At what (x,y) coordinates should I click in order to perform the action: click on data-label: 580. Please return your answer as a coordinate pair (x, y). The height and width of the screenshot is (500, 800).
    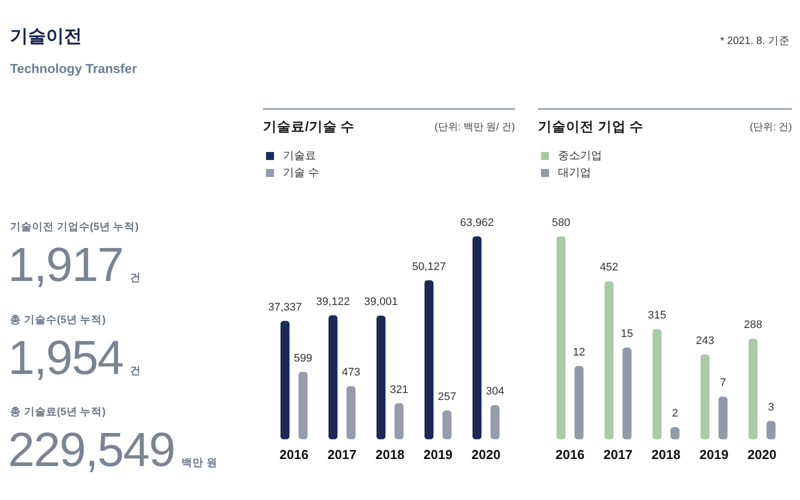
    Looking at the image, I should click on (561, 222).